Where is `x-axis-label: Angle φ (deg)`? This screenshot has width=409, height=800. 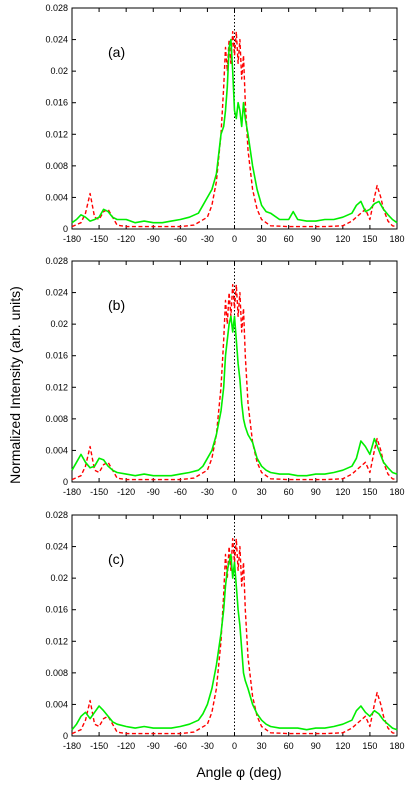
x-axis-label: Angle φ (deg) is located at coordinates (238, 772).